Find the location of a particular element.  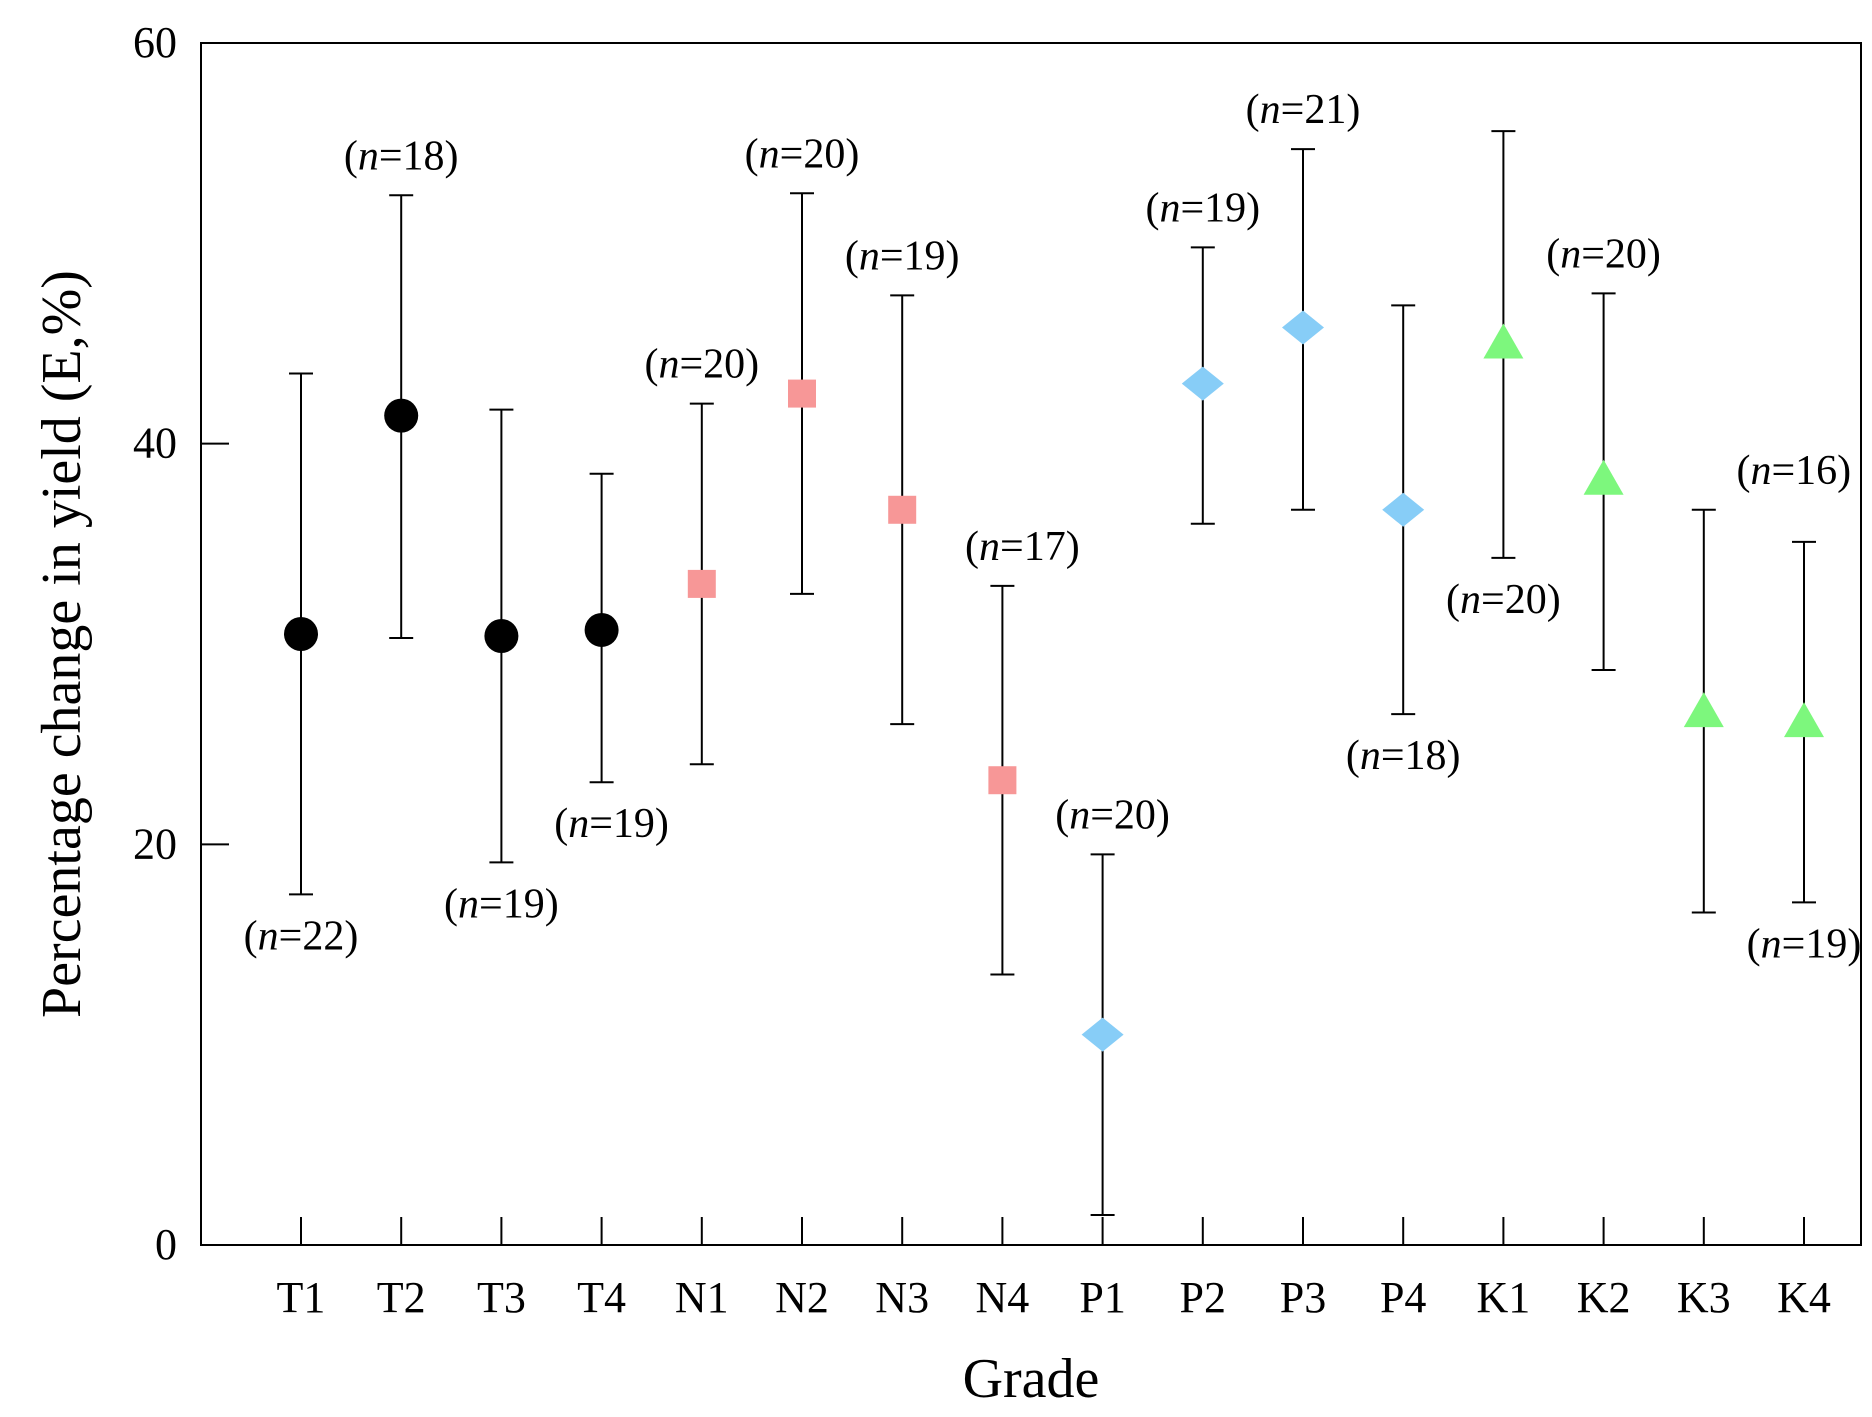

data-point-P3 is located at coordinates (1303, 327).